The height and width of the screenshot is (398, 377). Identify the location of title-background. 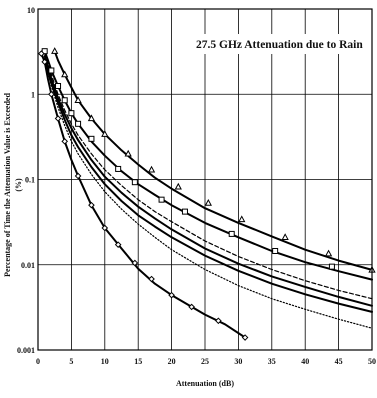
(266, 44).